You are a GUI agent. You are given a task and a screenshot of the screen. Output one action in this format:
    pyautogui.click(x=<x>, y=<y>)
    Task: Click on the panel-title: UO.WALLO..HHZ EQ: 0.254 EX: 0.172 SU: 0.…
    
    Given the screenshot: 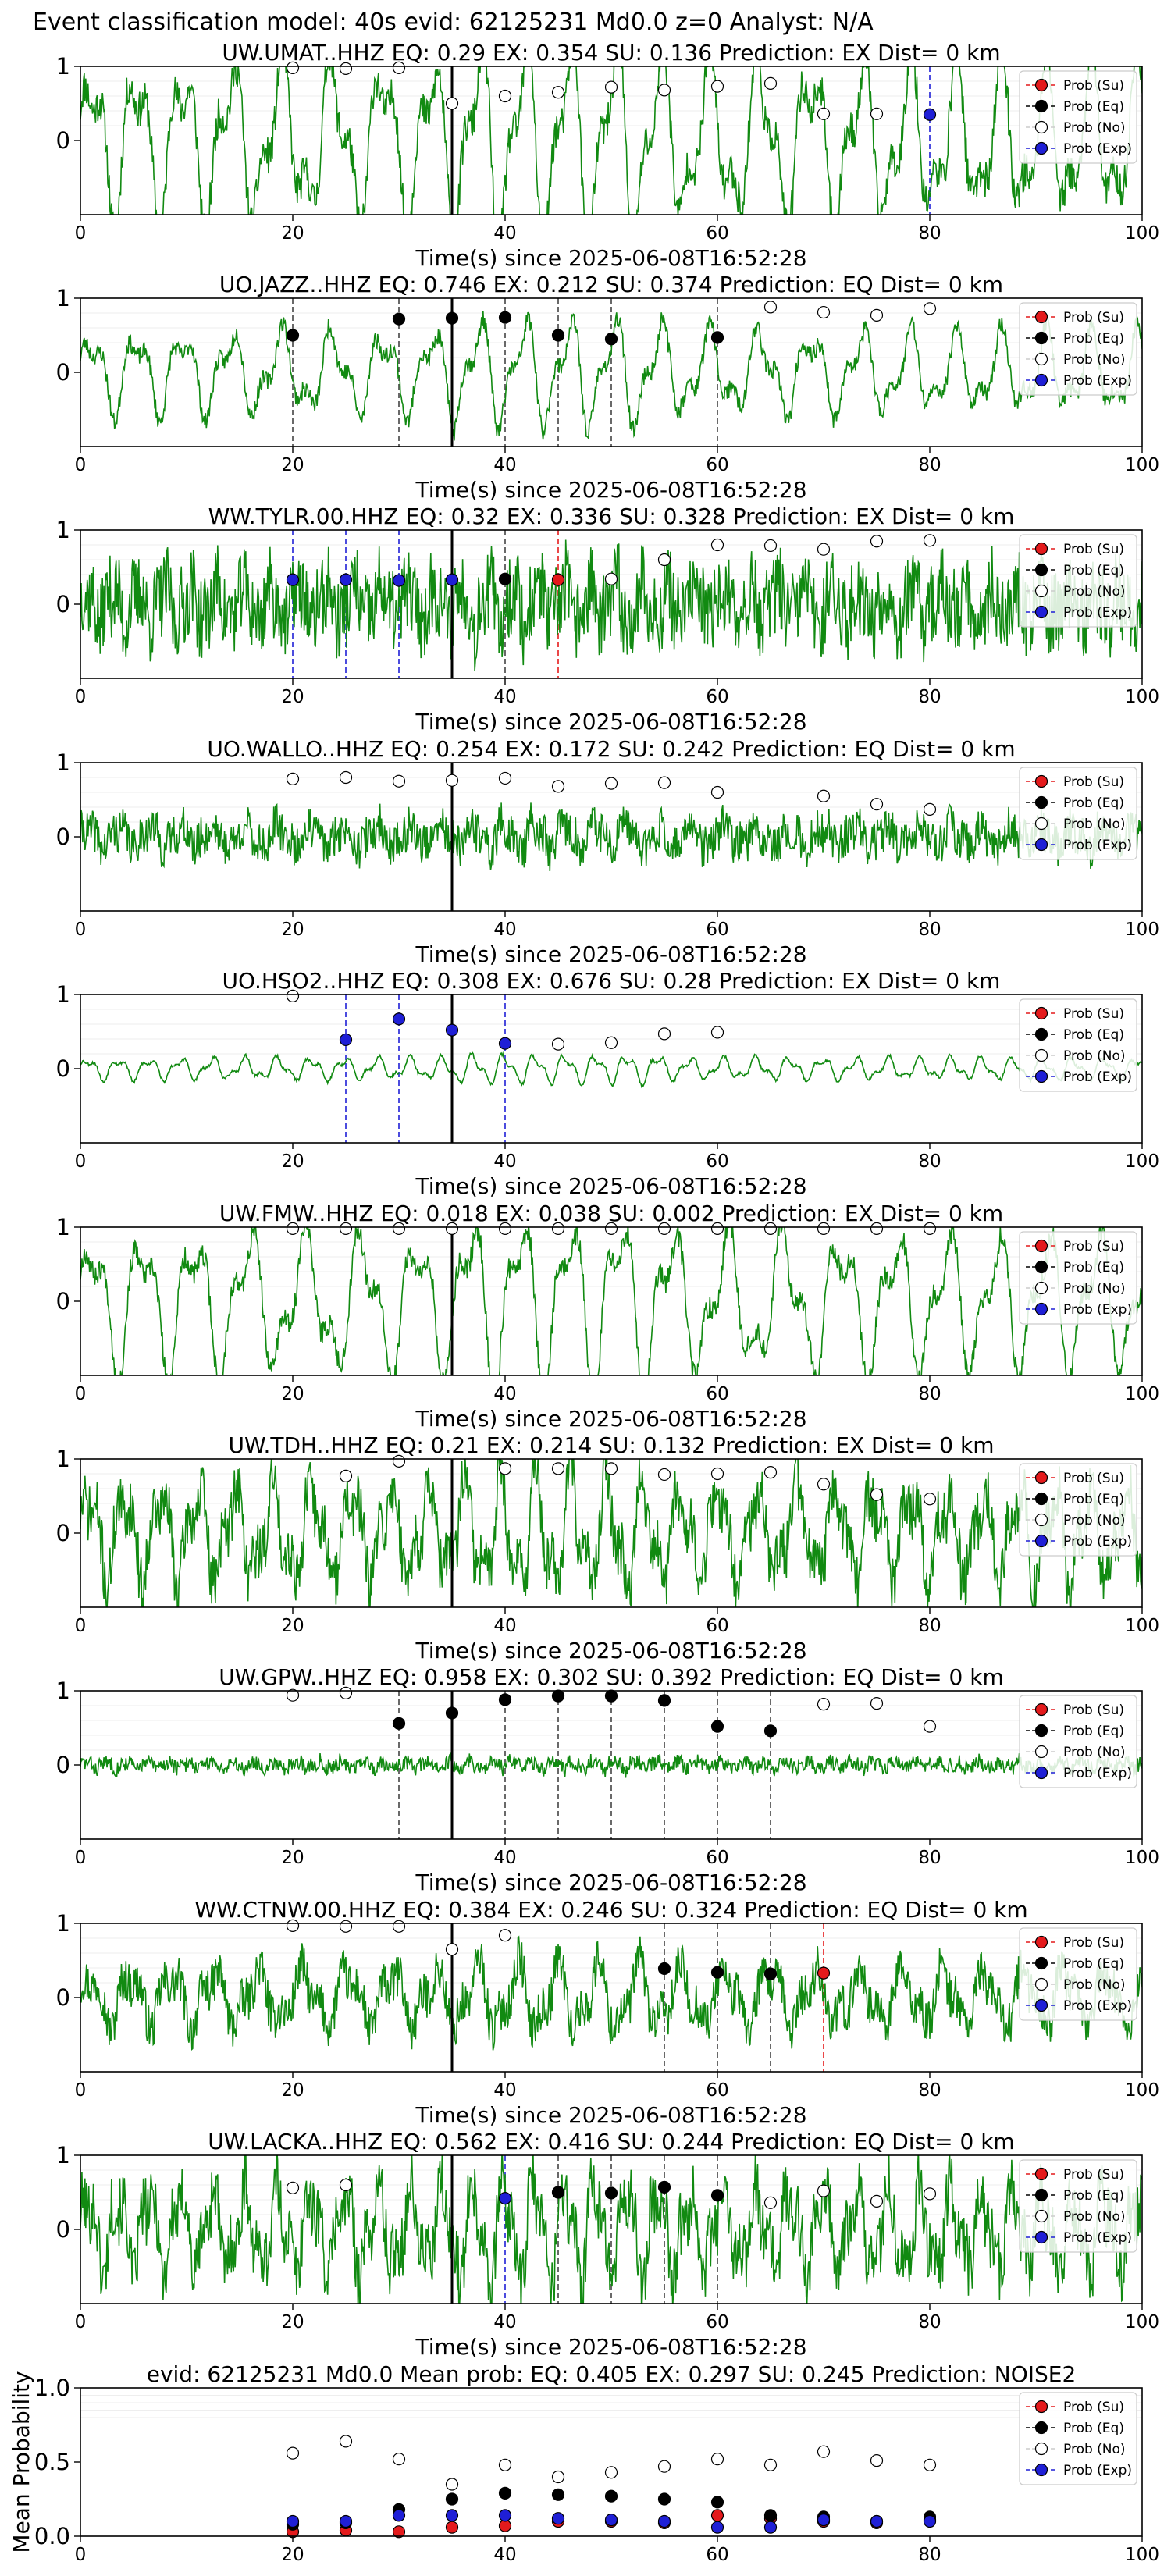 What is the action you would take?
    pyautogui.click(x=611, y=749)
    